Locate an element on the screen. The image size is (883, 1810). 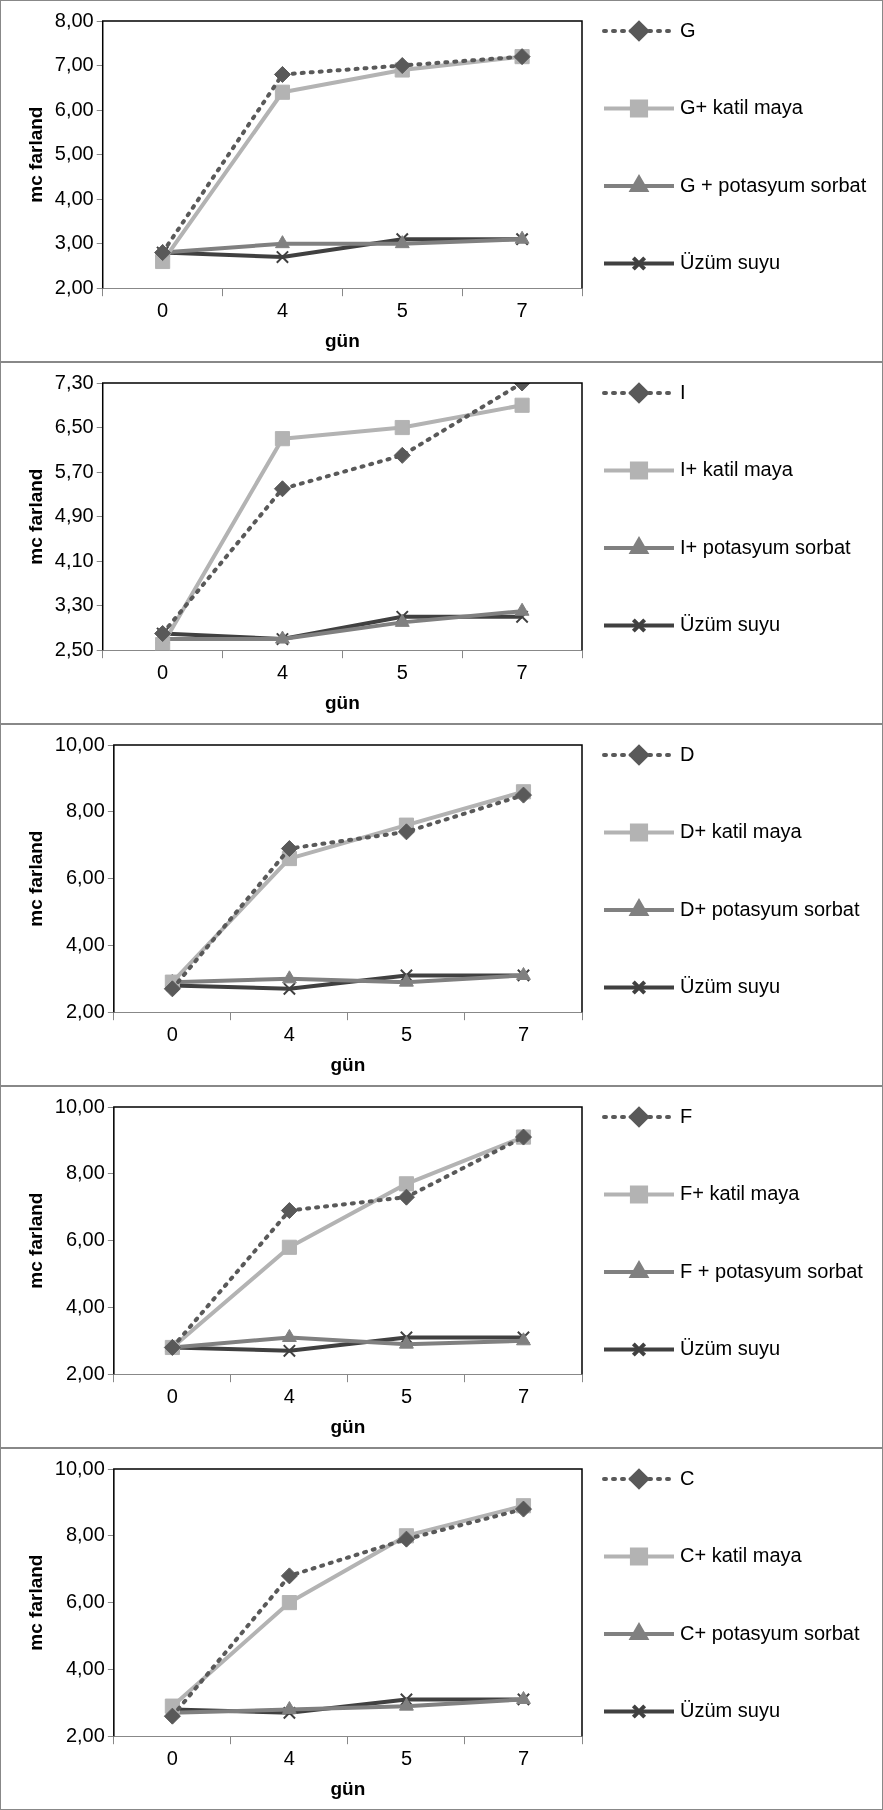
y-tick-label: 4,90 is located at coordinates (74, 515).